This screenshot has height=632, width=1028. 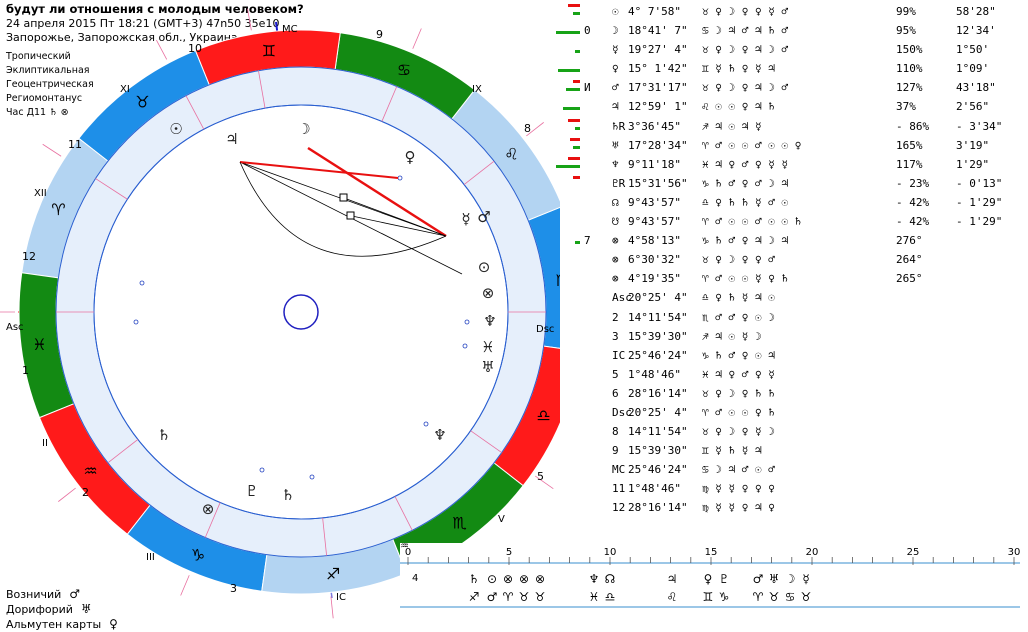 What do you see at coordinates (979, 183) in the screenshot?
I see `table-cell-val: - 0'13"` at bounding box center [979, 183].